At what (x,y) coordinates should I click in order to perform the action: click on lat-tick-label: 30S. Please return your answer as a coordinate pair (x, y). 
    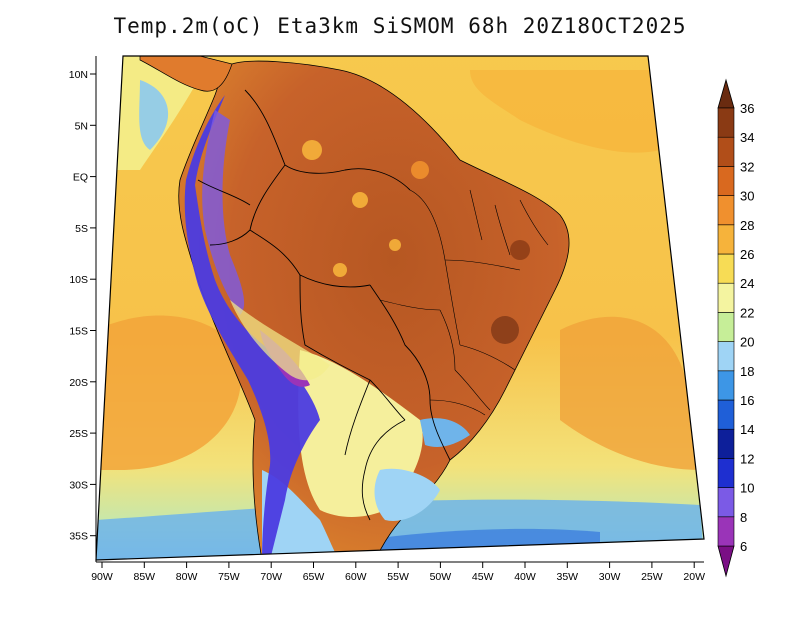
    Looking at the image, I should click on (78, 485).